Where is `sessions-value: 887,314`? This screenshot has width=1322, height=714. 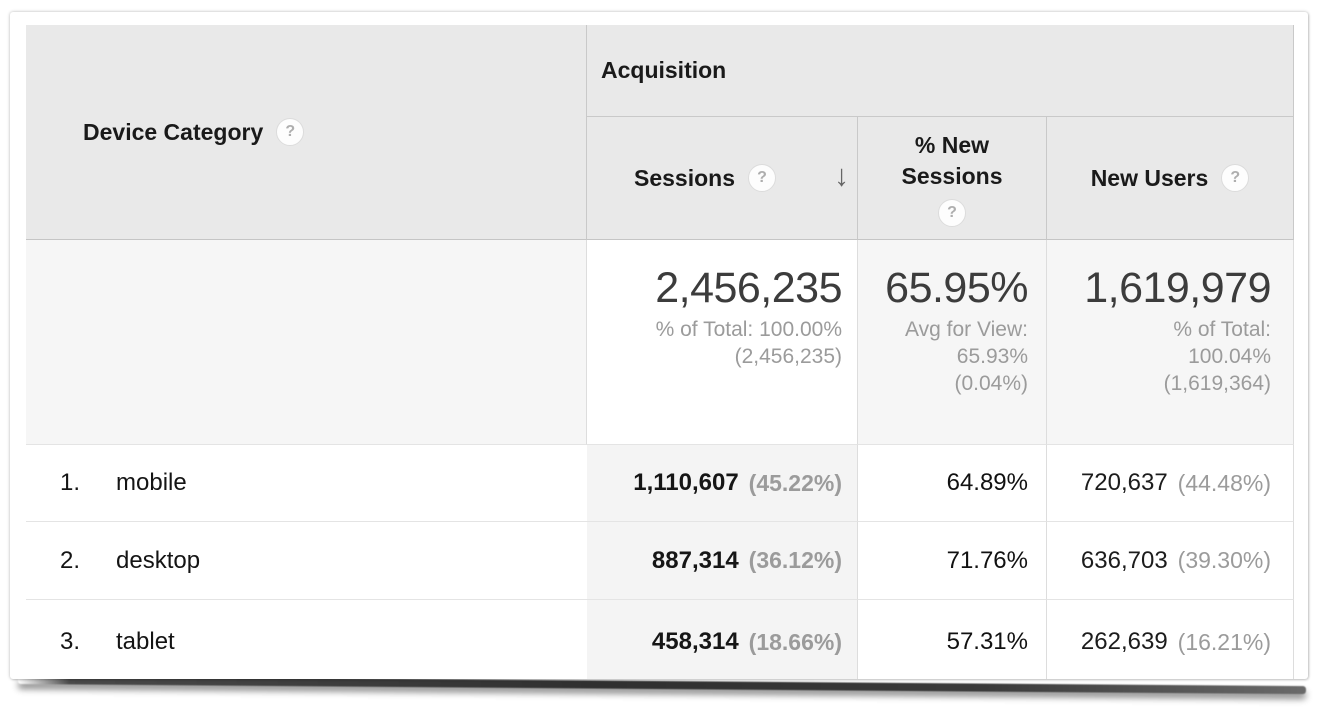 sessions-value: 887,314 is located at coordinates (695, 560).